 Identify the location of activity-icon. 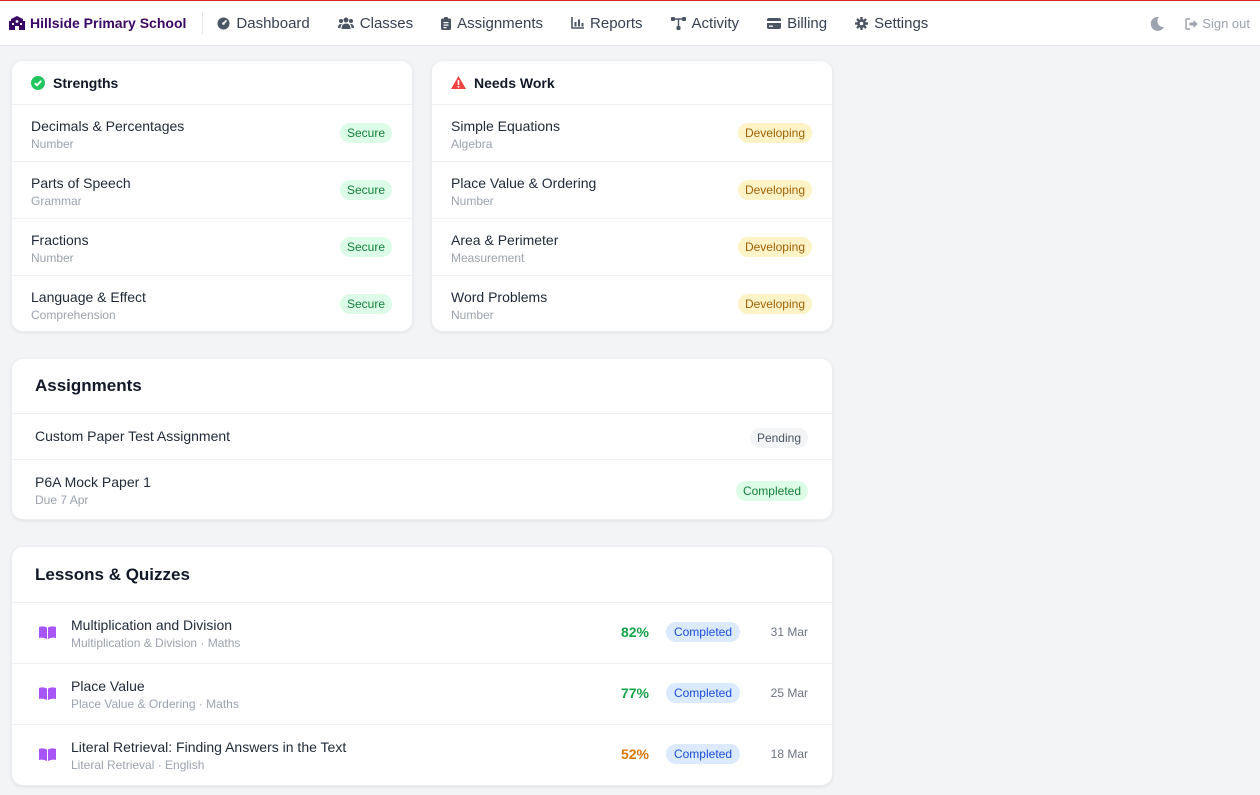
(678, 23).